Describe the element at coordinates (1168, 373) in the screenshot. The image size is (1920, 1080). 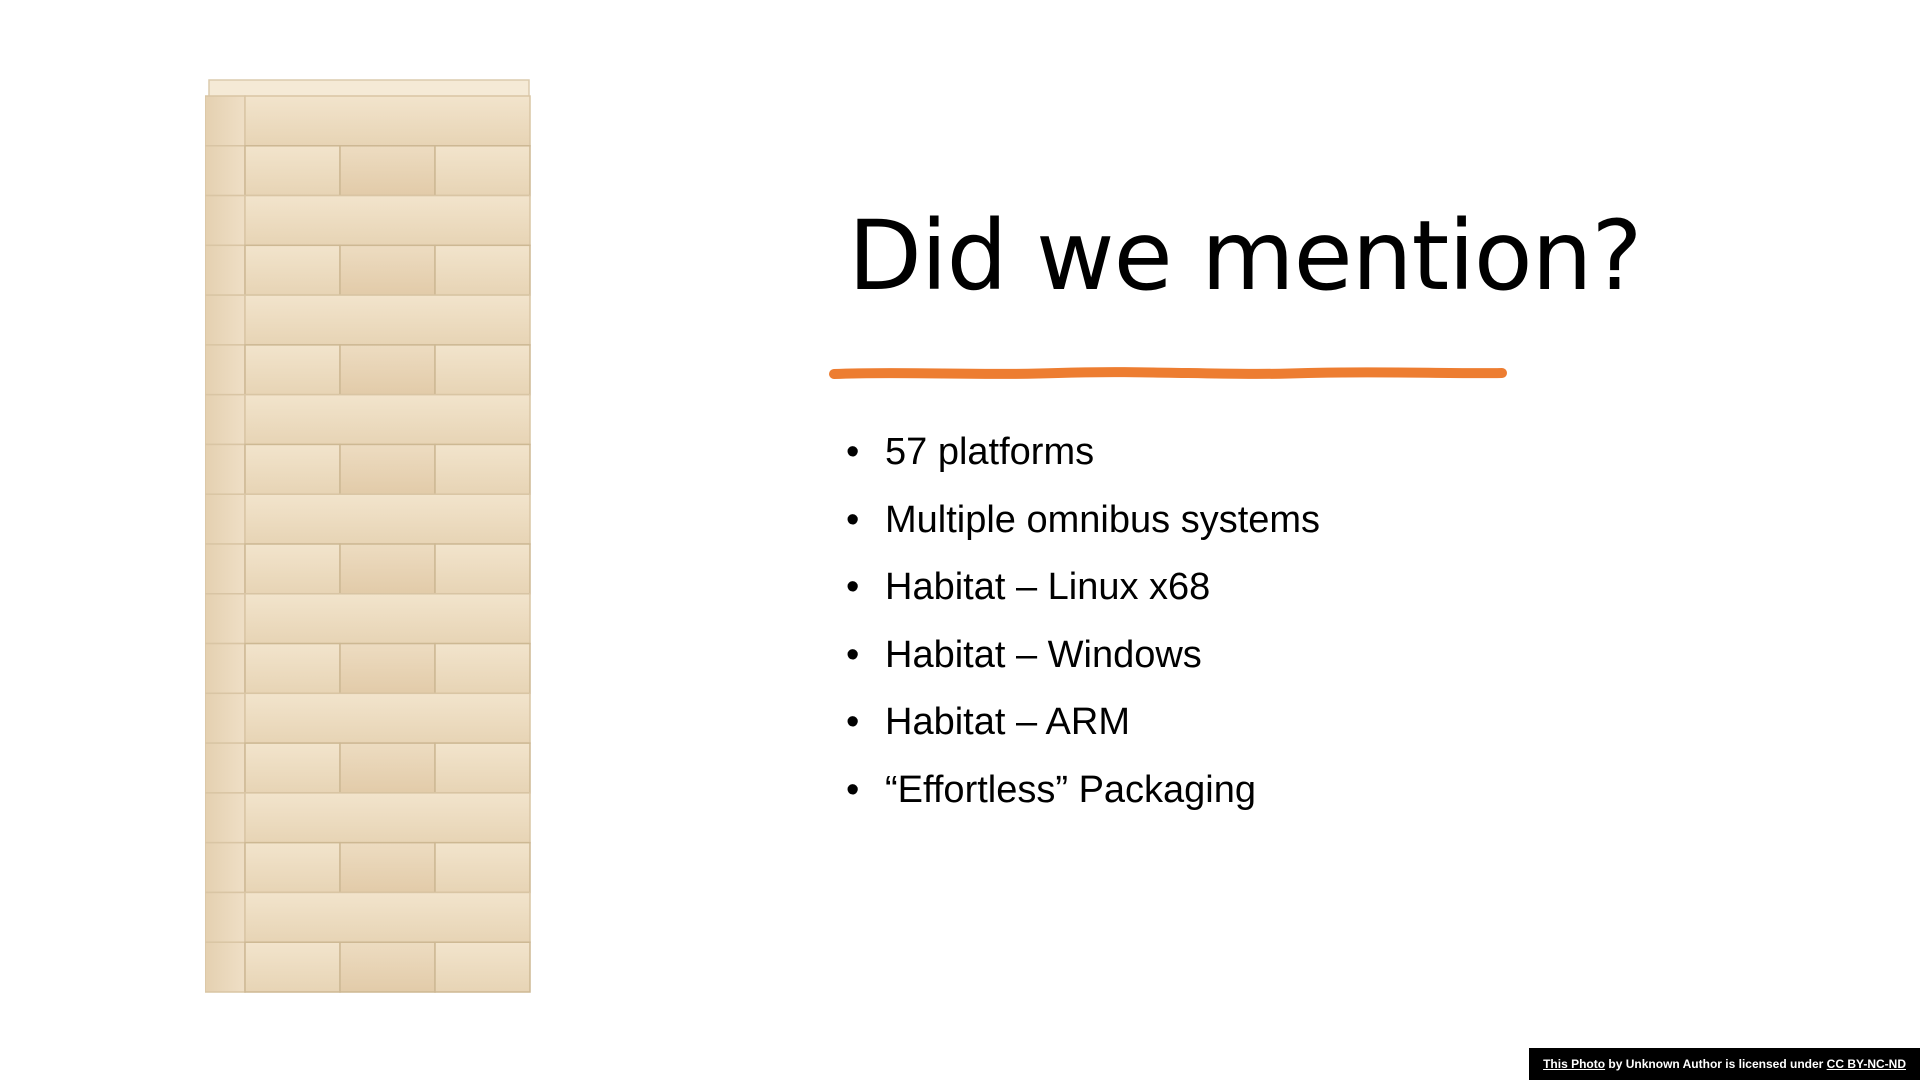
I see `title-underline-decoration` at that location.